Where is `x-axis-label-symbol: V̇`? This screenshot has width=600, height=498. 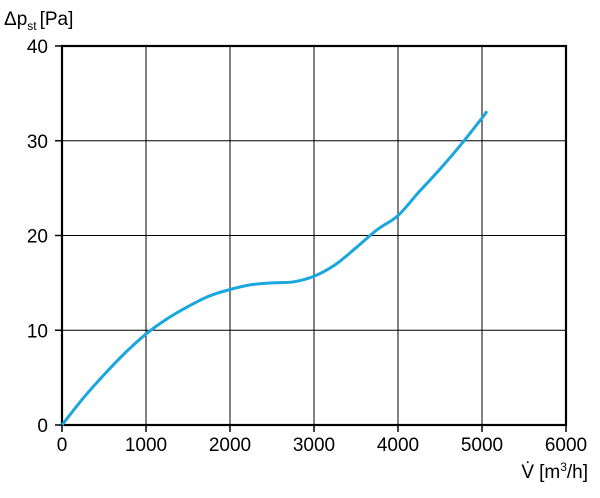
x-axis-label-symbol: V̇ is located at coordinates (527, 472).